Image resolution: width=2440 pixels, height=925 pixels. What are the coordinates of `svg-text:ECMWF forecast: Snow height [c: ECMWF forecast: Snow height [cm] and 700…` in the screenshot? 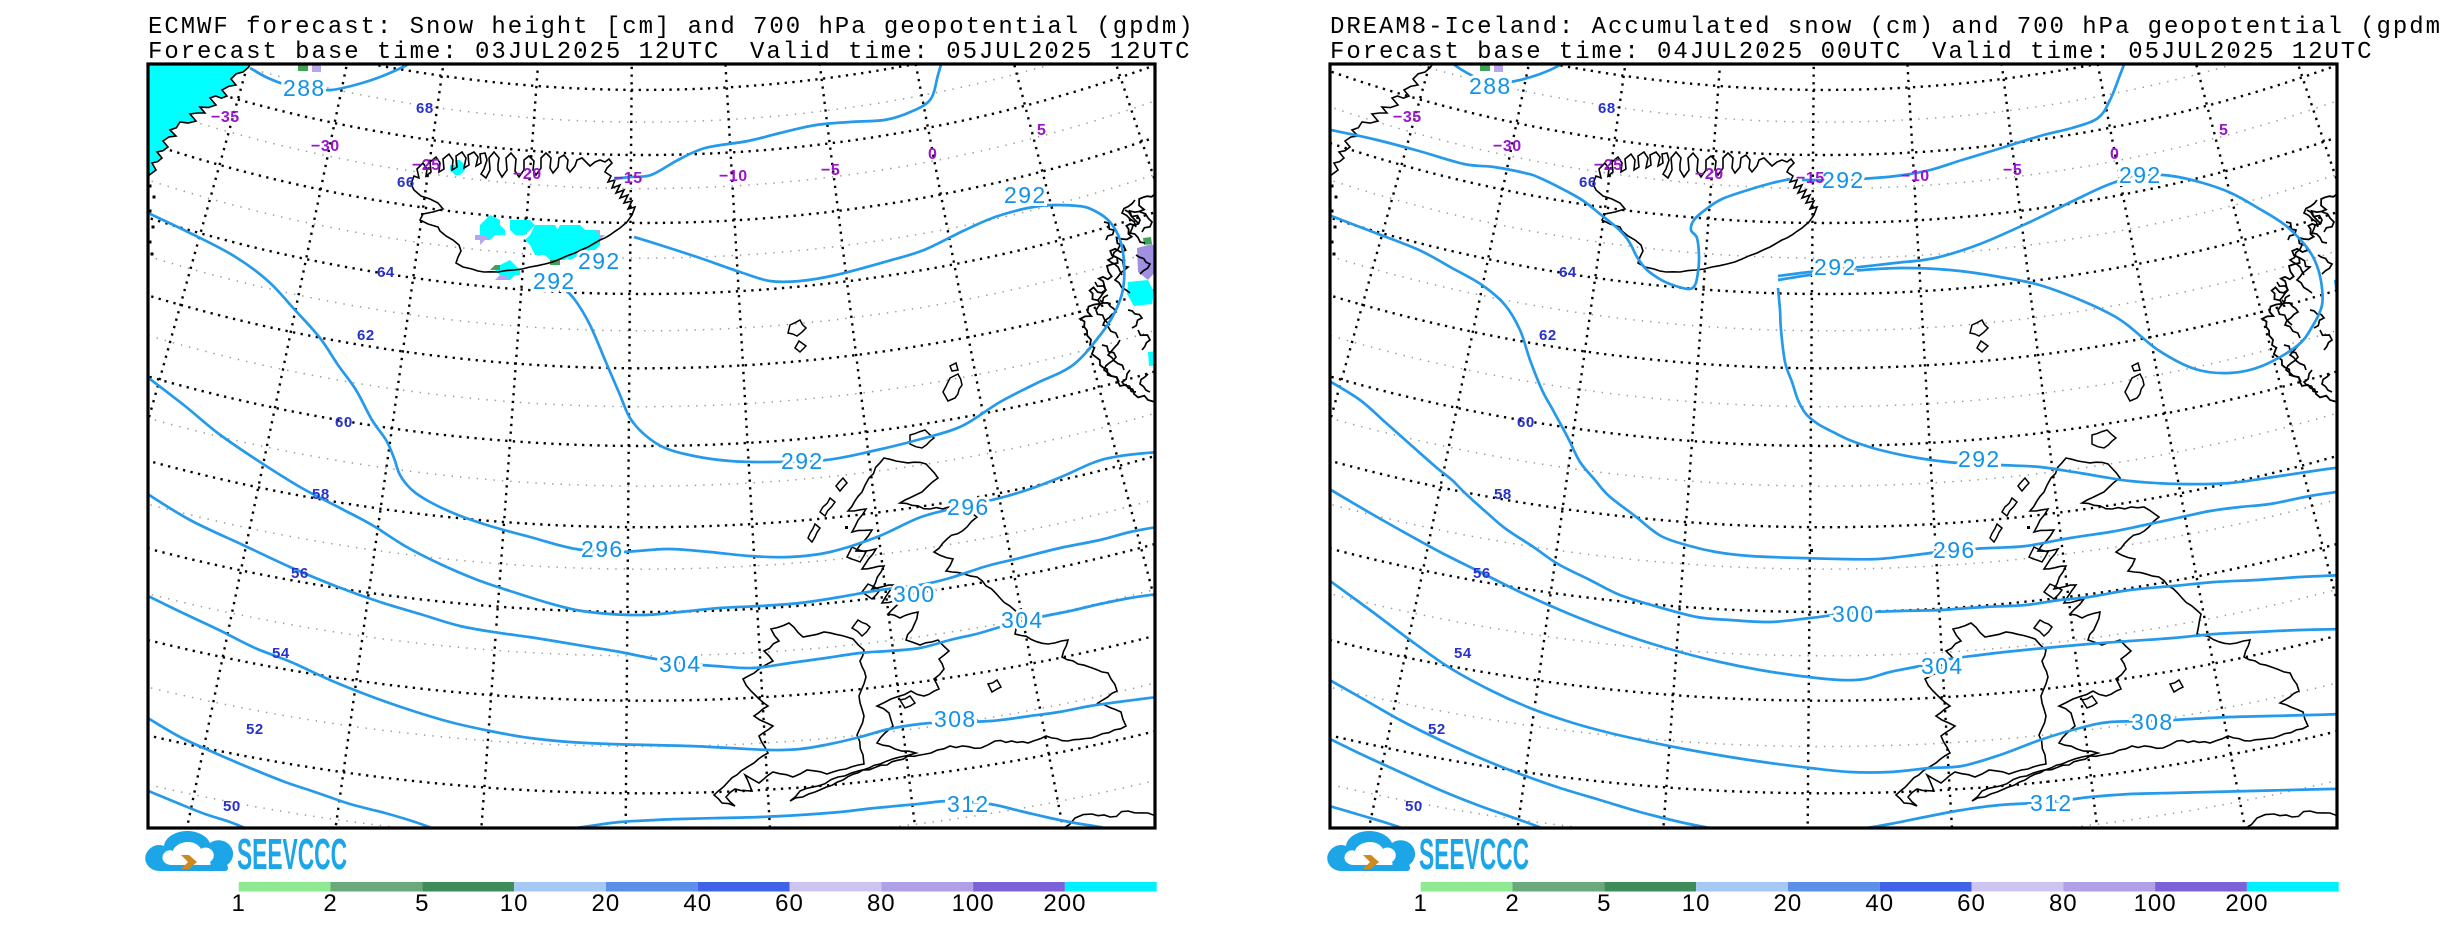 It's located at (671, 27).